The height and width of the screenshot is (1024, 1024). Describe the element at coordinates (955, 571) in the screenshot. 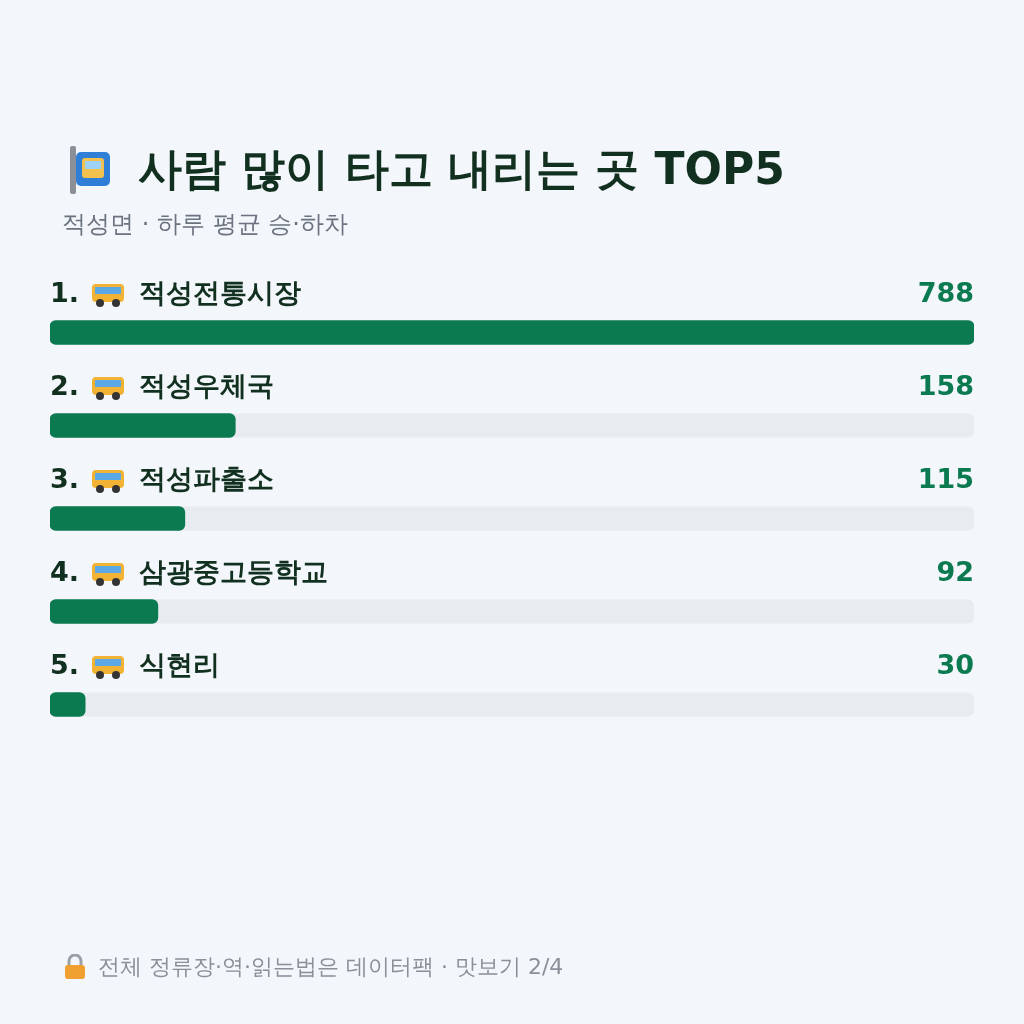

I see `data-label: 92` at that location.